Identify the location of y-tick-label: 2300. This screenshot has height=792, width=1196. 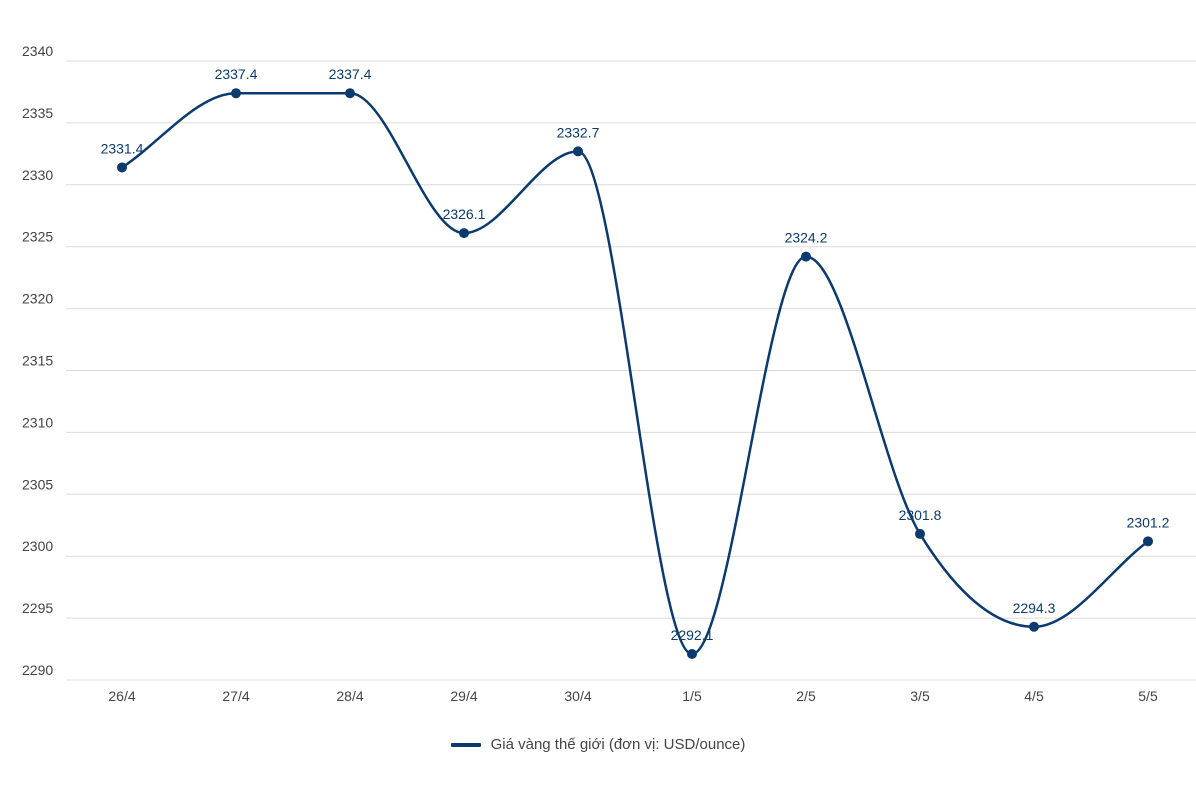
(37, 546).